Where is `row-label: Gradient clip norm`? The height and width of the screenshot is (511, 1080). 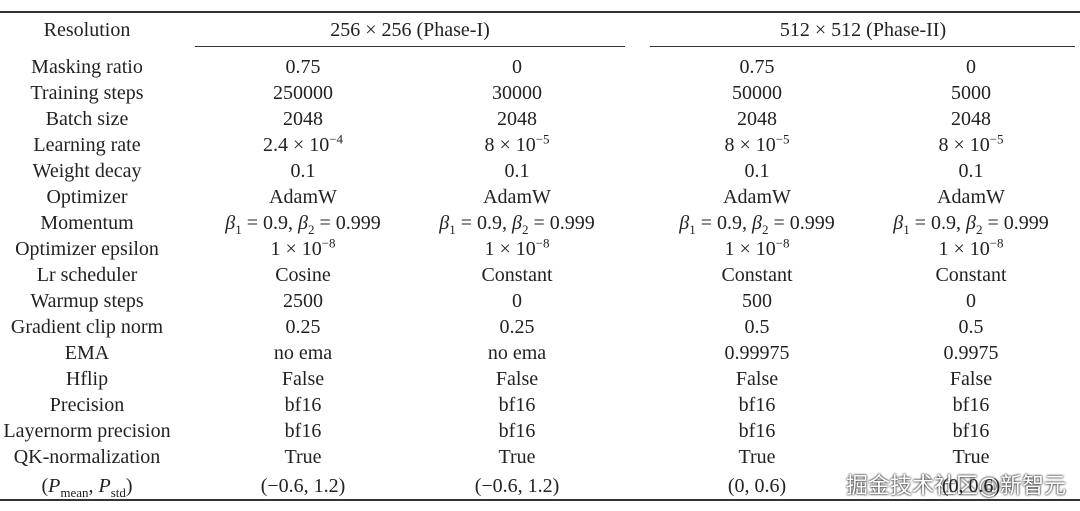
row-label: Gradient clip norm is located at coordinates (87, 327).